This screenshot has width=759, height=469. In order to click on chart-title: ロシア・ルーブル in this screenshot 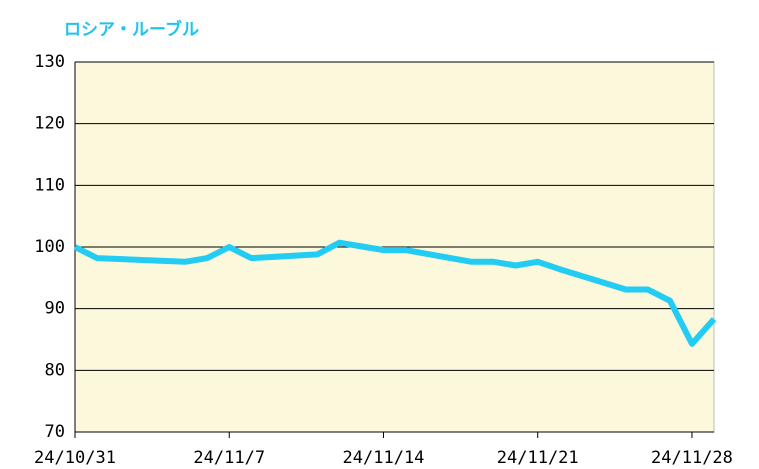, I will do `click(131, 29)`.